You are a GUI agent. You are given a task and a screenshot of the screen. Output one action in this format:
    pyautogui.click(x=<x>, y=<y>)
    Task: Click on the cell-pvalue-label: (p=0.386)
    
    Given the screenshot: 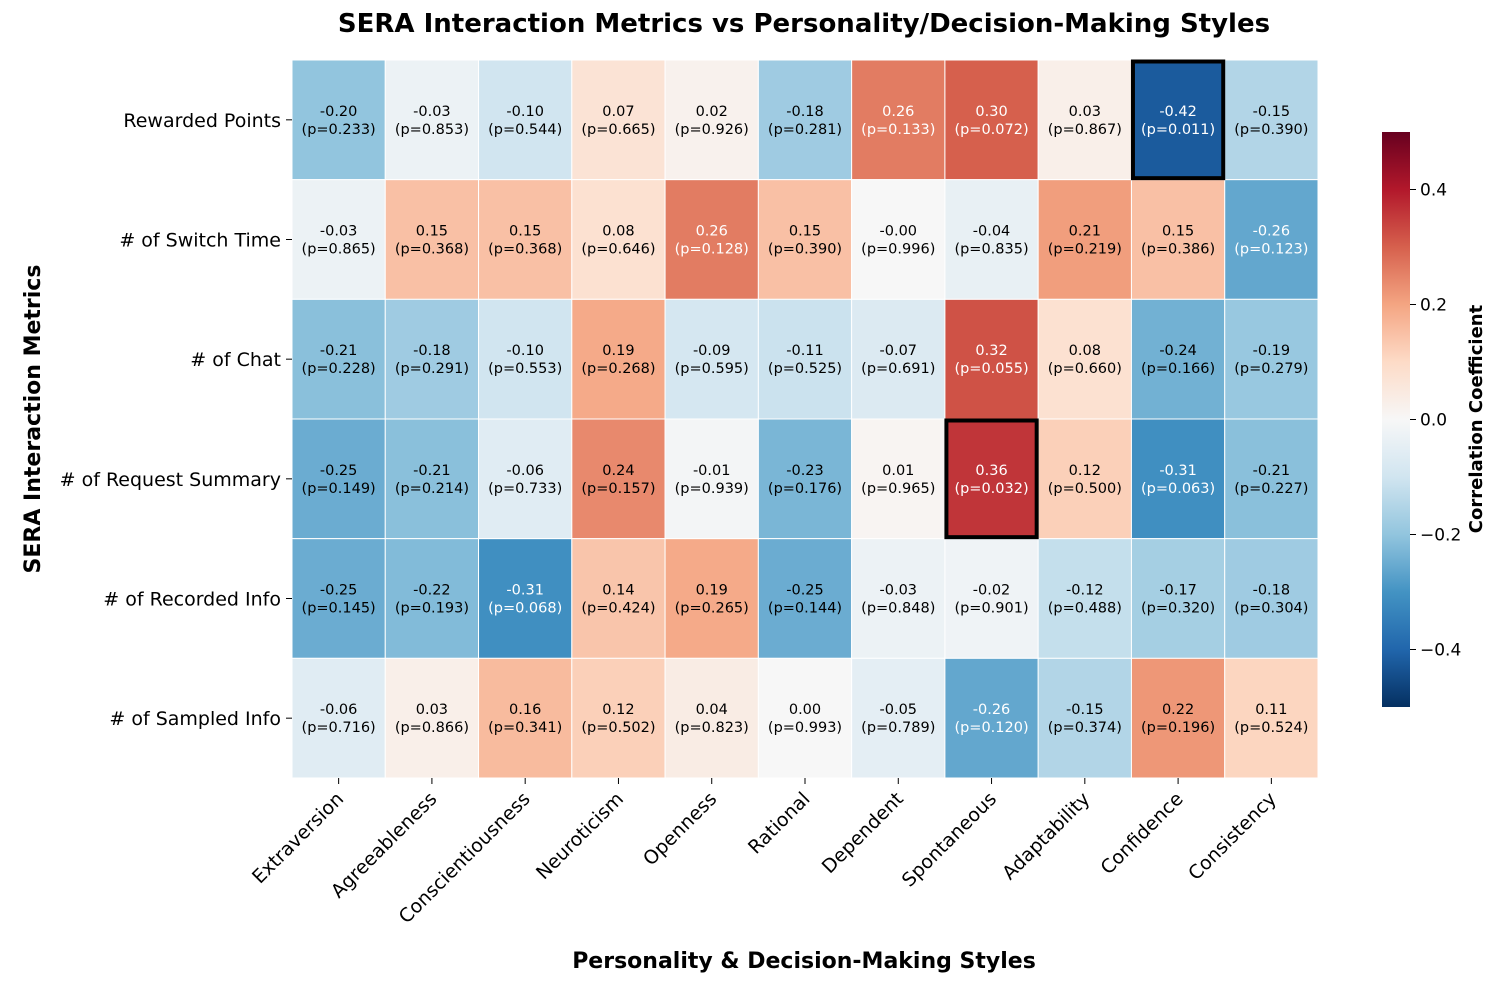 What is the action you would take?
    pyautogui.click(x=1178, y=250)
    